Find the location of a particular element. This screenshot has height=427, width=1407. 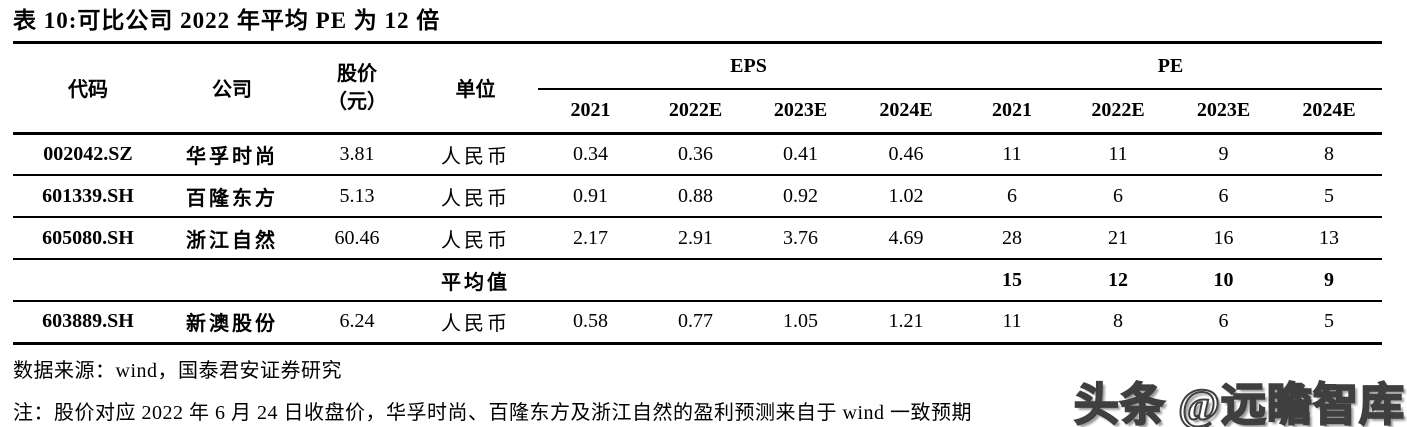

table-cell: 60.46 is located at coordinates (357, 238).